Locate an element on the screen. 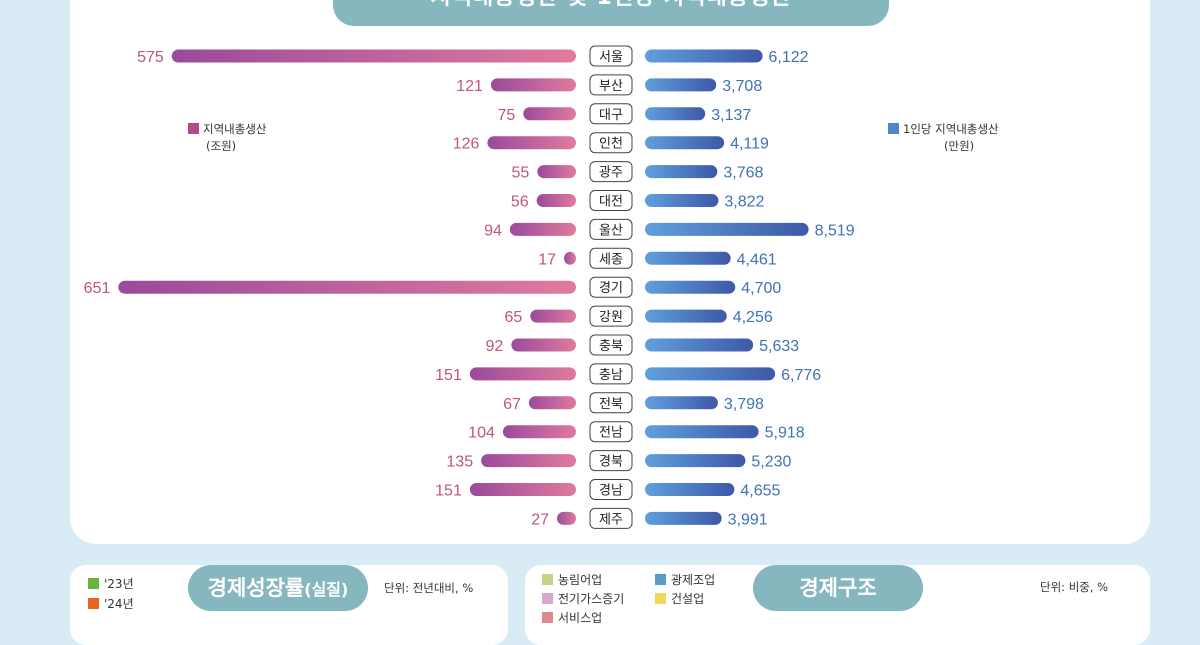  region-label-10: 충북 is located at coordinates (611, 346).